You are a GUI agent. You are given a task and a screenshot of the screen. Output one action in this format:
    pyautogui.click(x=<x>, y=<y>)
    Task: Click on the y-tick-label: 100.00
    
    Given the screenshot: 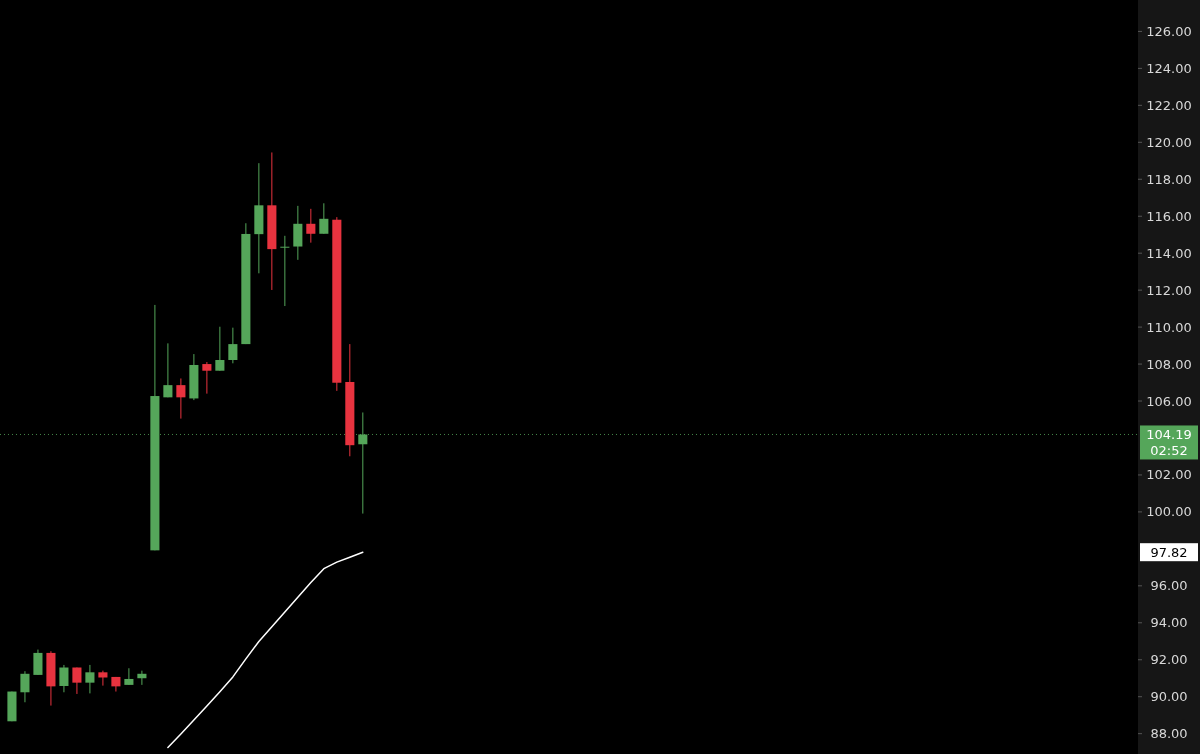 What is the action you would take?
    pyautogui.click(x=1169, y=512)
    